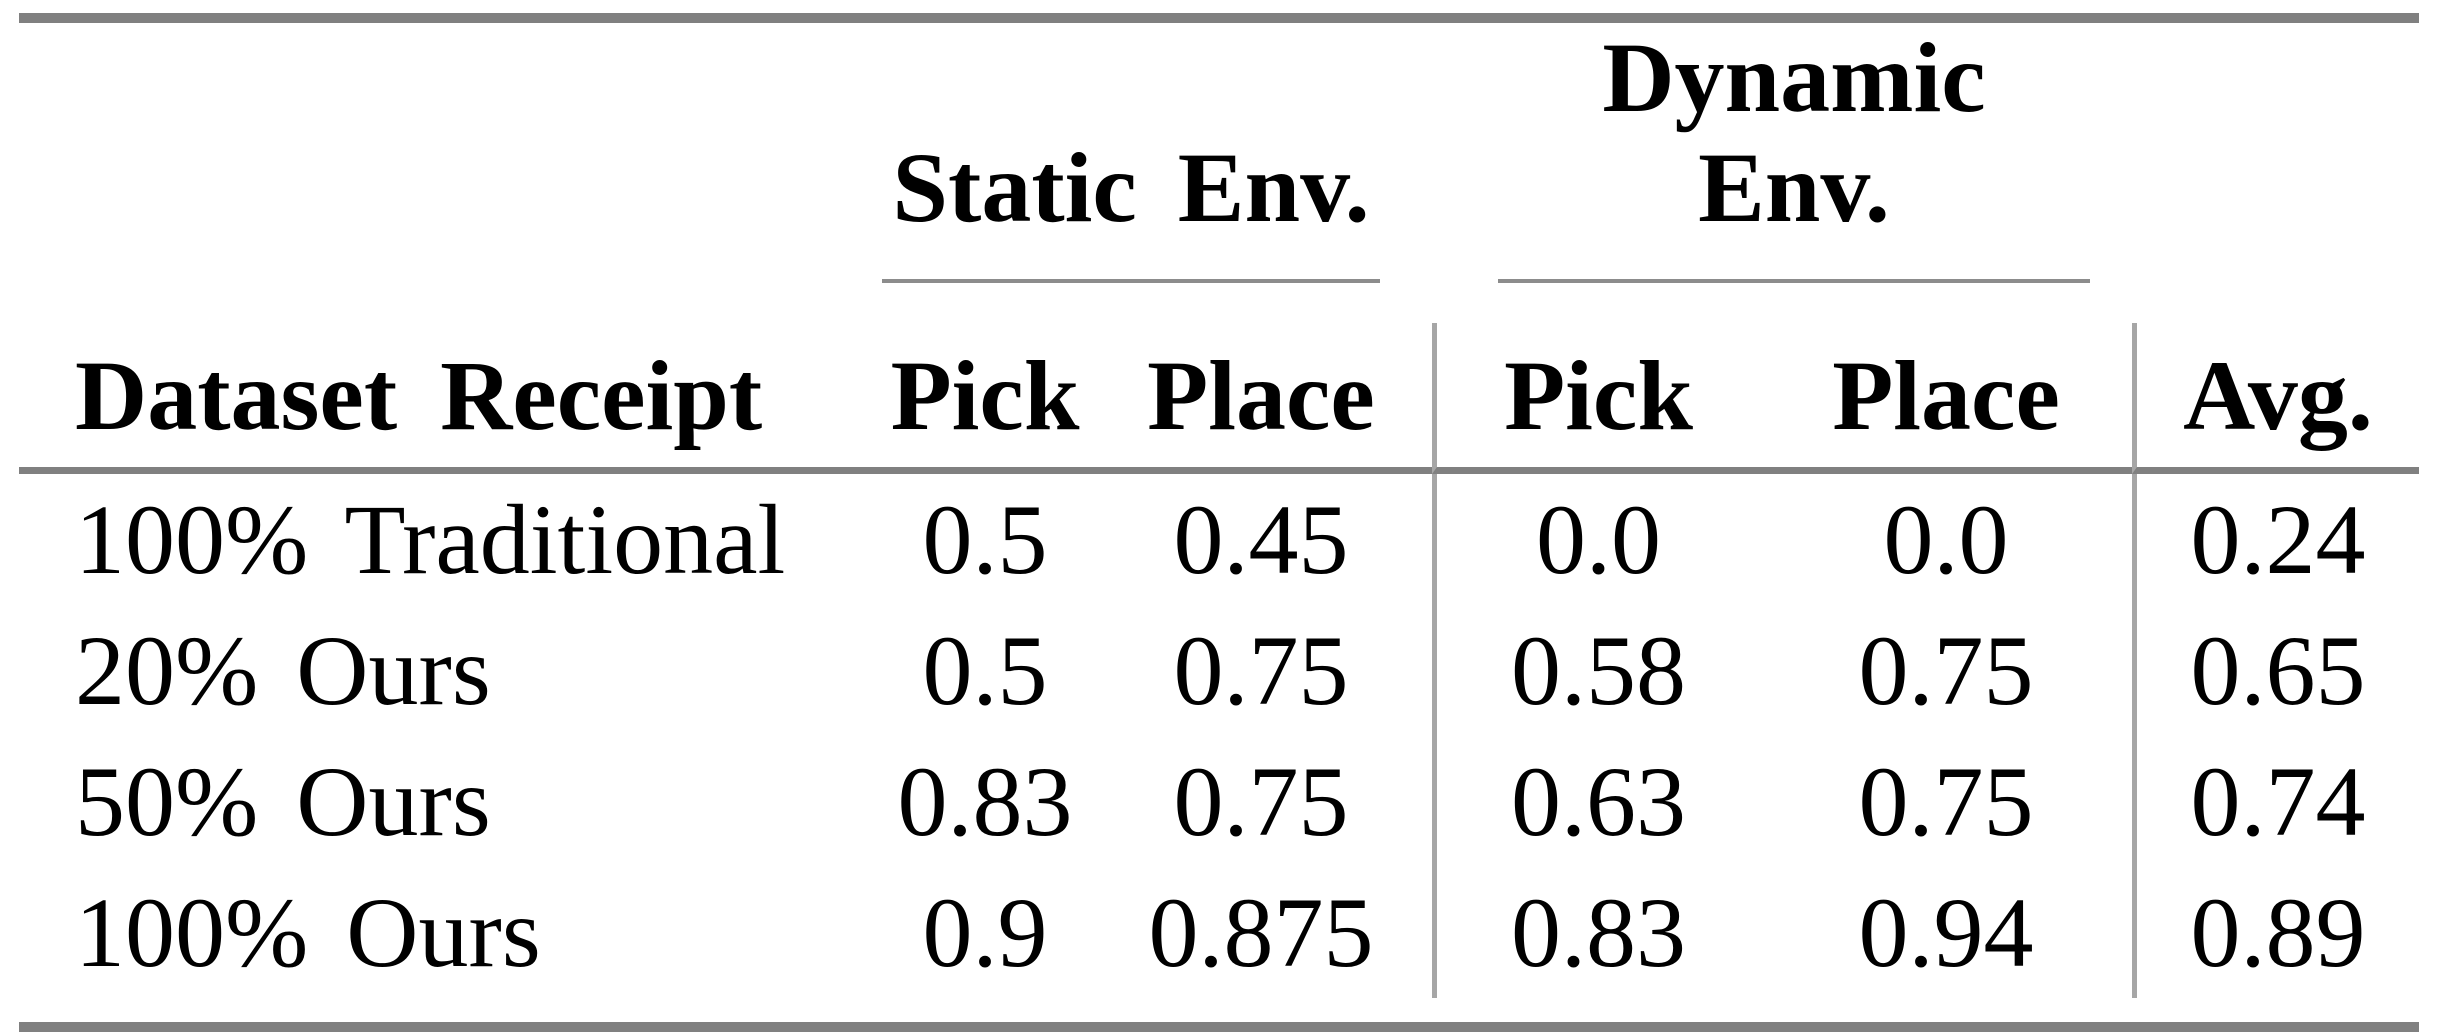 The width and height of the screenshot is (2440, 1032). I want to click on cell-static-pick: 0.9, so click(985, 932).